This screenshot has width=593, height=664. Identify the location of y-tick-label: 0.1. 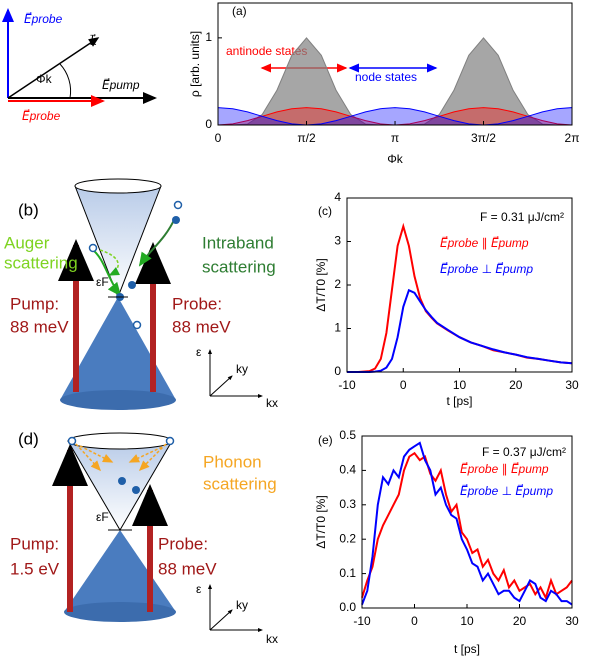
(347, 573).